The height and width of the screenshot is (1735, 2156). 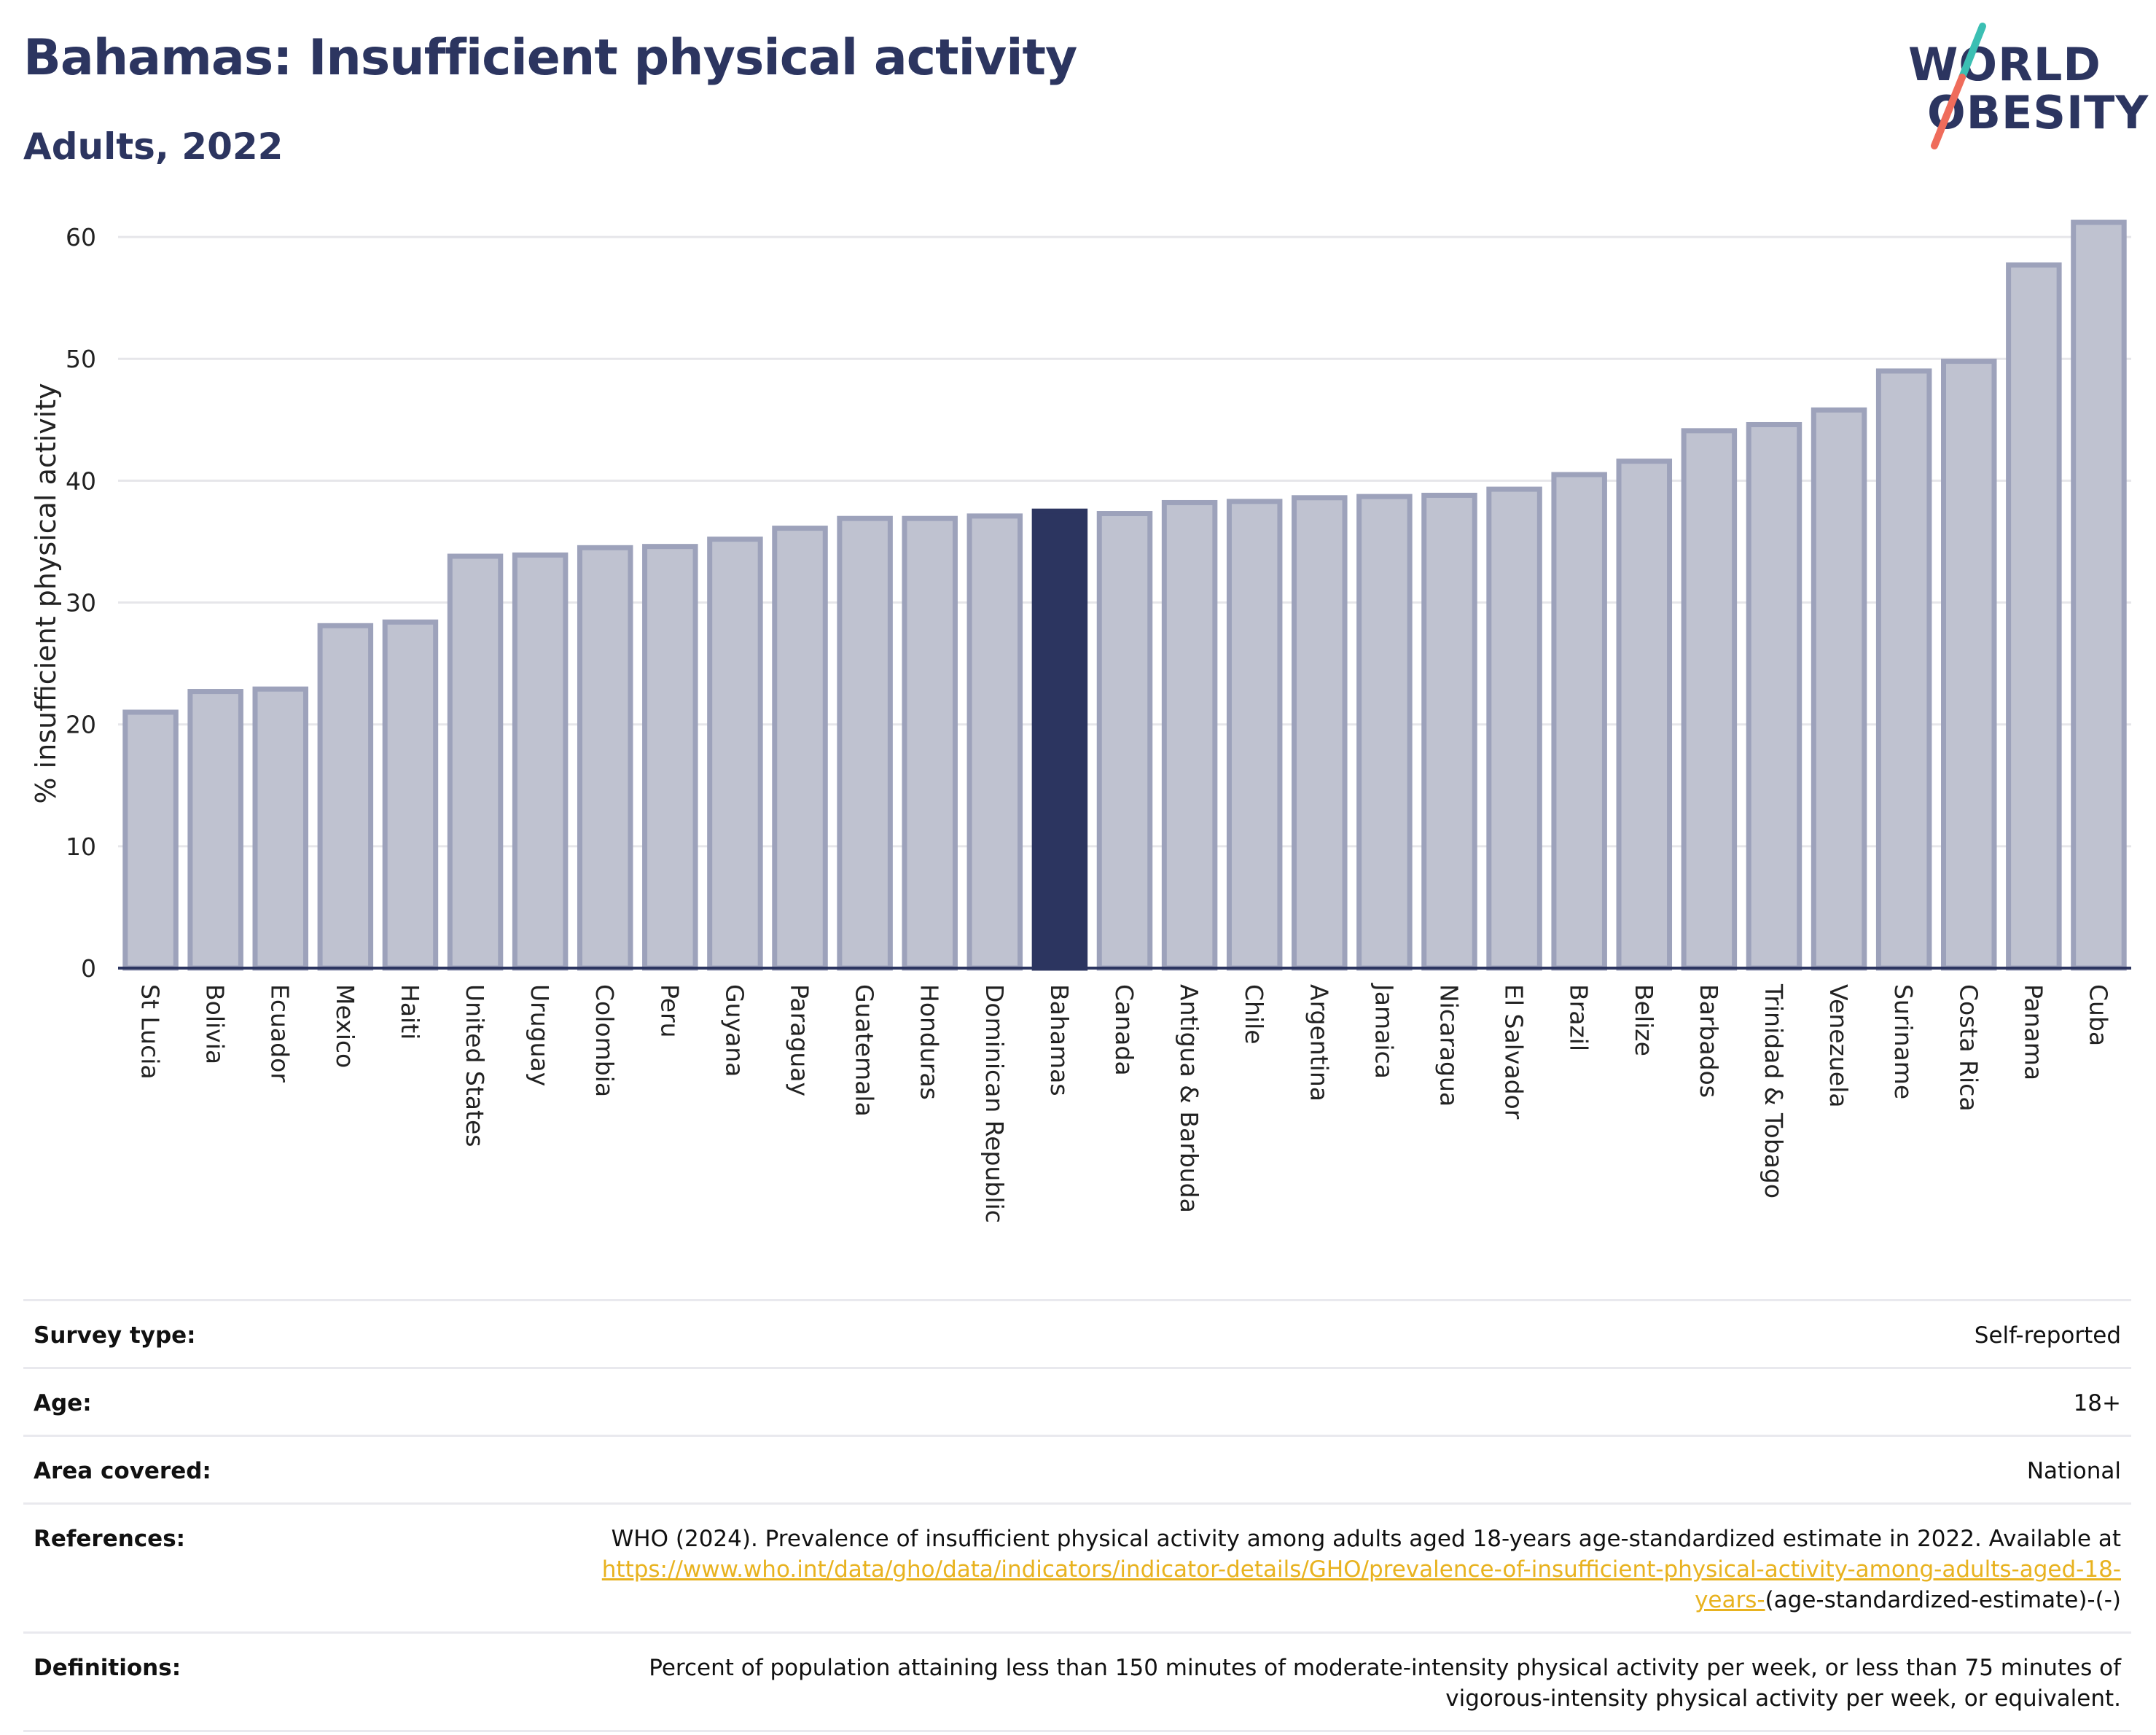 What do you see at coordinates (995, 1103) in the screenshot?
I see `x-tick-label: Dominican Republic` at bounding box center [995, 1103].